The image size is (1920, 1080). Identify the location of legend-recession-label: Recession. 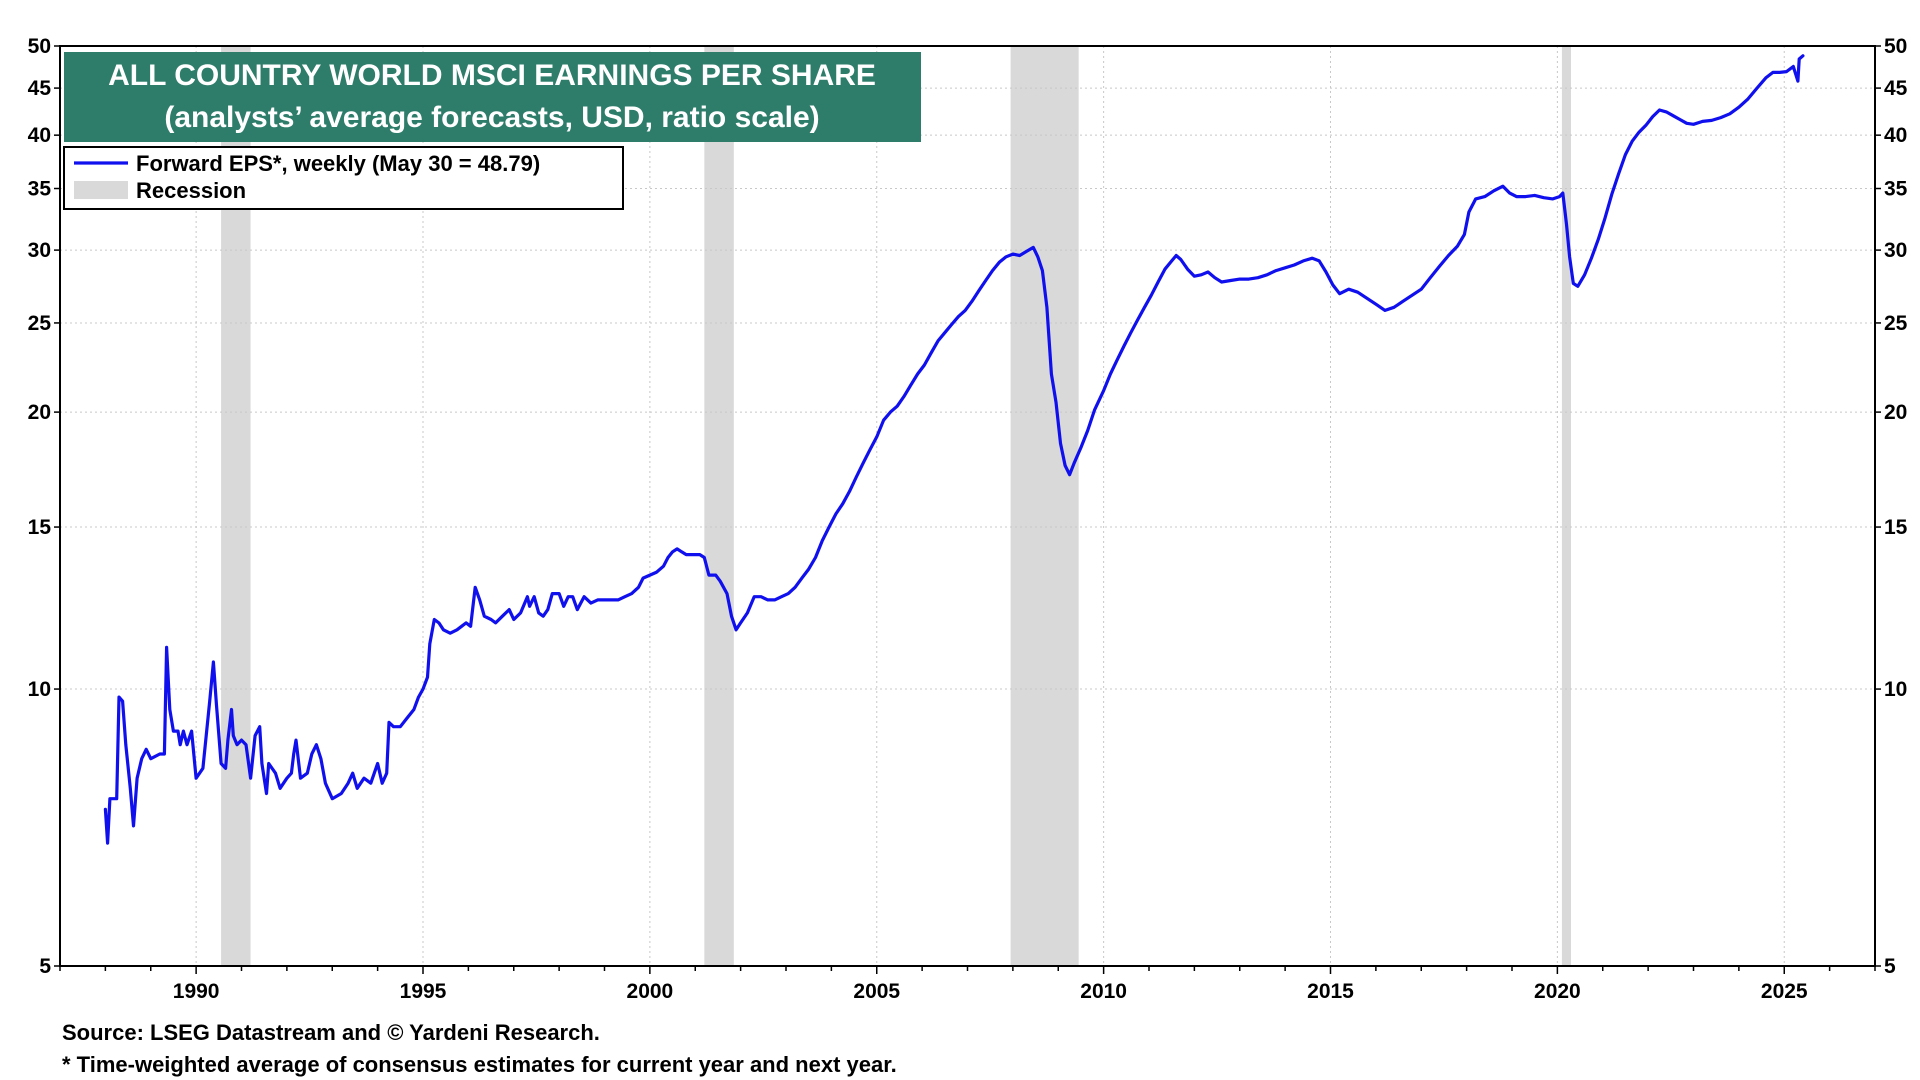
(191, 190).